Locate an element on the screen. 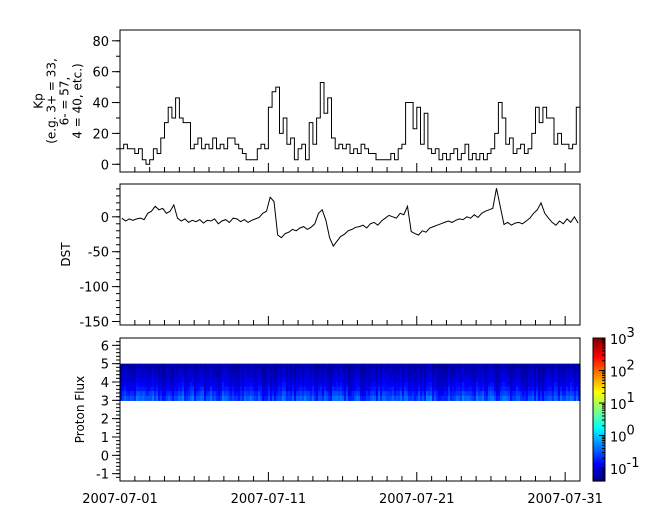  colorbar-tick-label: 100 is located at coordinates (622, 435).